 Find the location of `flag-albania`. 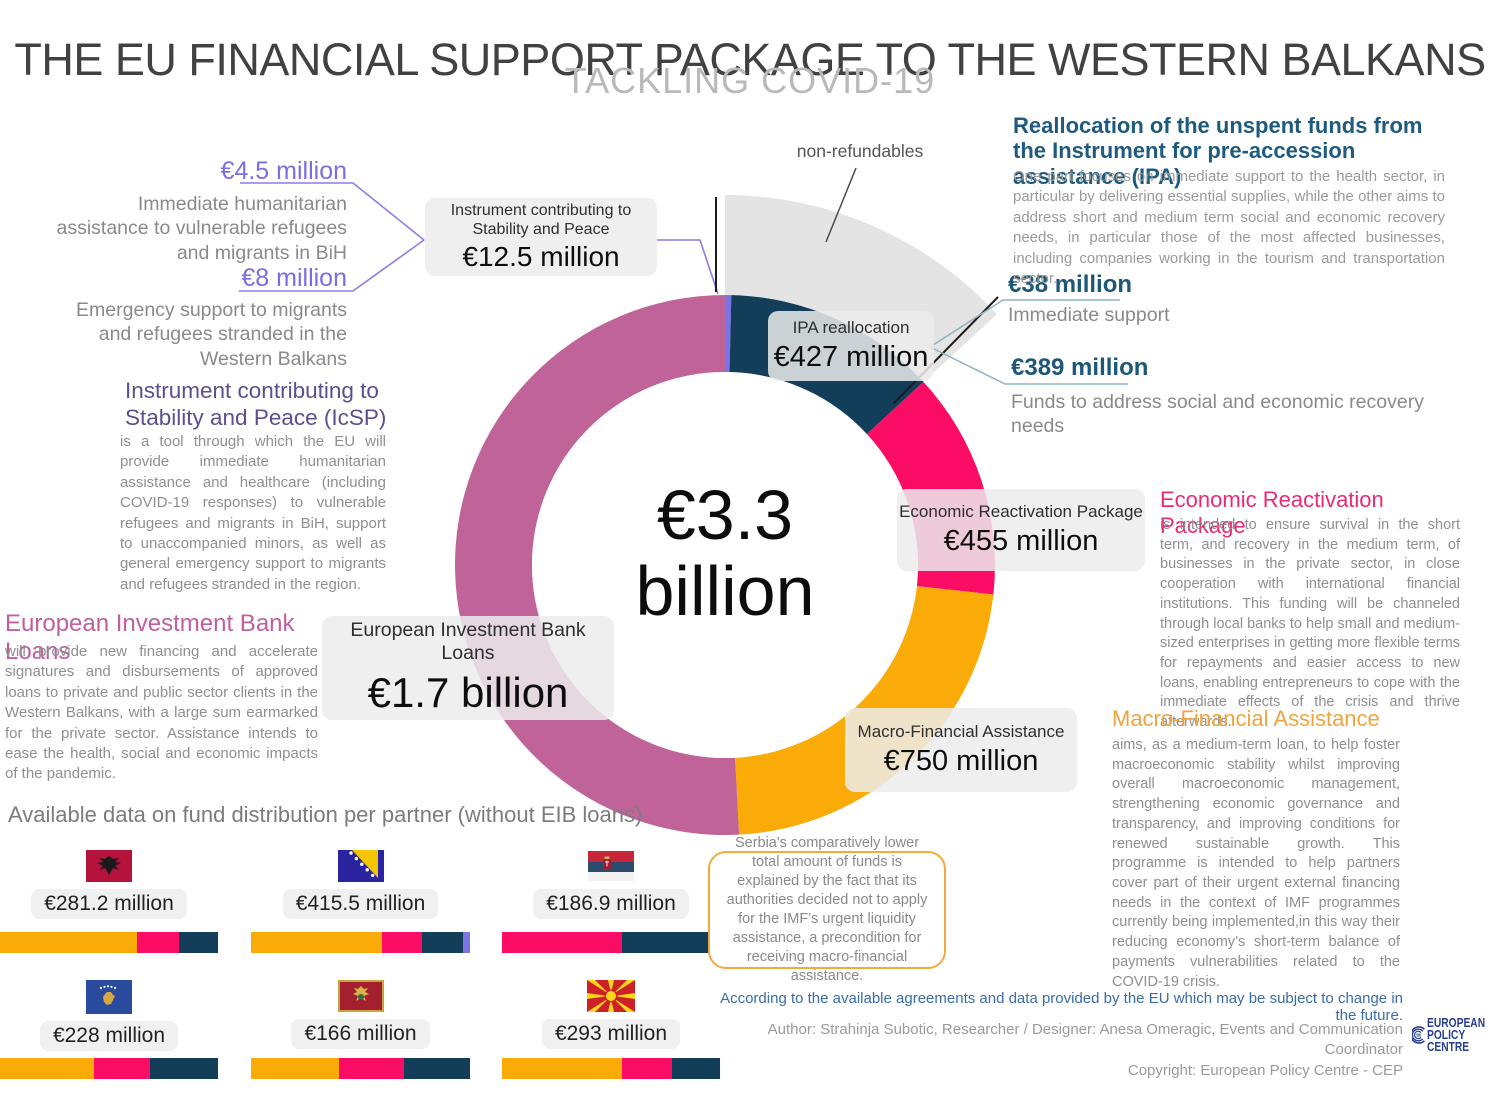

flag-albania is located at coordinates (109, 866).